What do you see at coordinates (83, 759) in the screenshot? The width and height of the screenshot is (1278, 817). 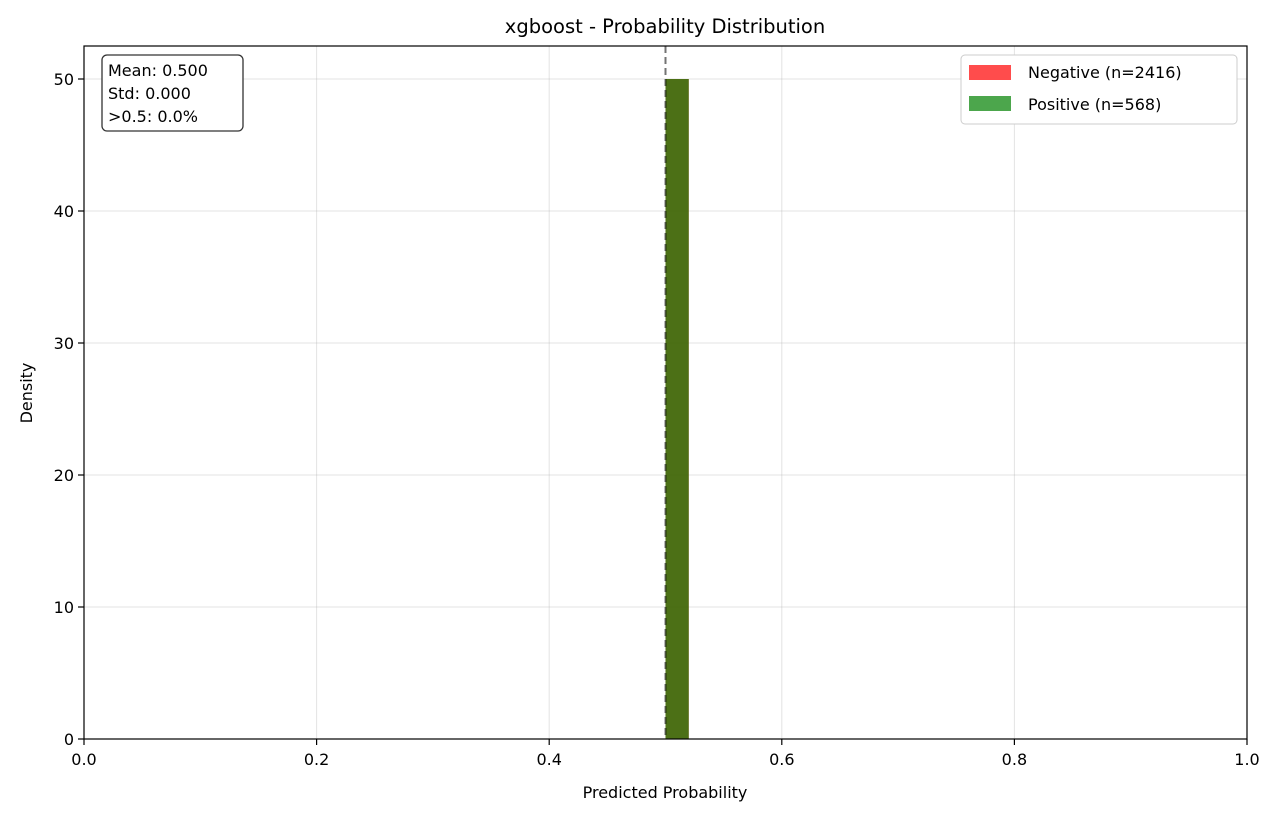 I see `x-tick-label: 0.0` at bounding box center [83, 759].